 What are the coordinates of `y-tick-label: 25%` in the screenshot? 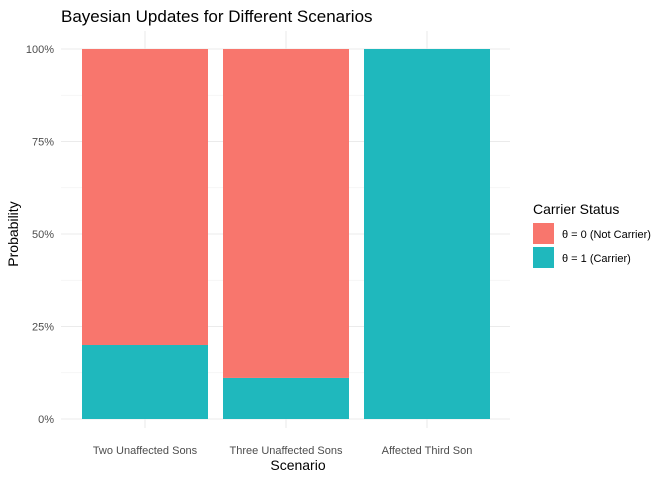 It's located at (43, 328).